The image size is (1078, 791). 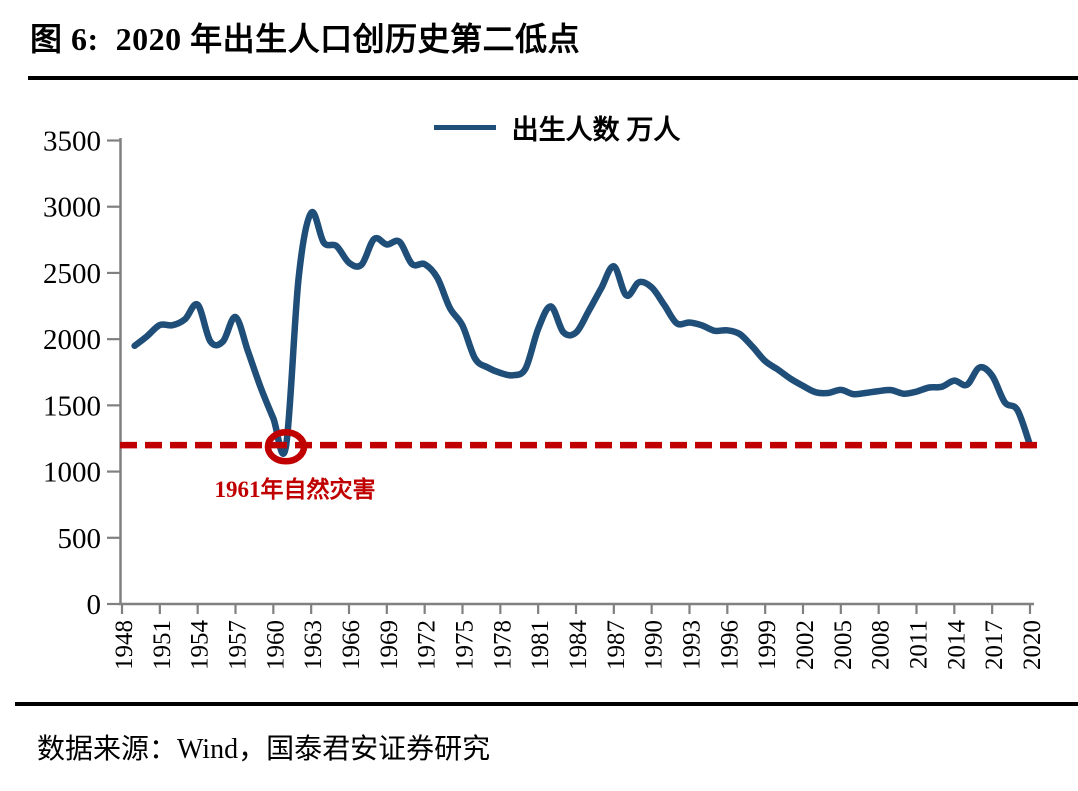 I want to click on figure-title: 图 6: 2020 年出生人口创历史第二低点, so click(x=305, y=39).